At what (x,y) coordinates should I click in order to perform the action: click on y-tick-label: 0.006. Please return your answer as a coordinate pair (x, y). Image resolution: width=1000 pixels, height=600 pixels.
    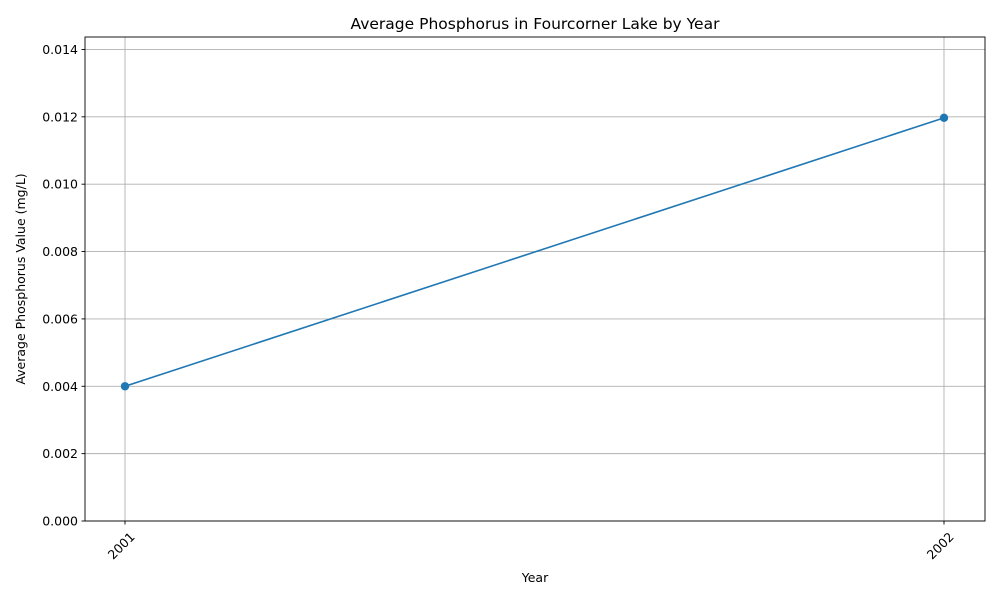
    Looking at the image, I should click on (60, 318).